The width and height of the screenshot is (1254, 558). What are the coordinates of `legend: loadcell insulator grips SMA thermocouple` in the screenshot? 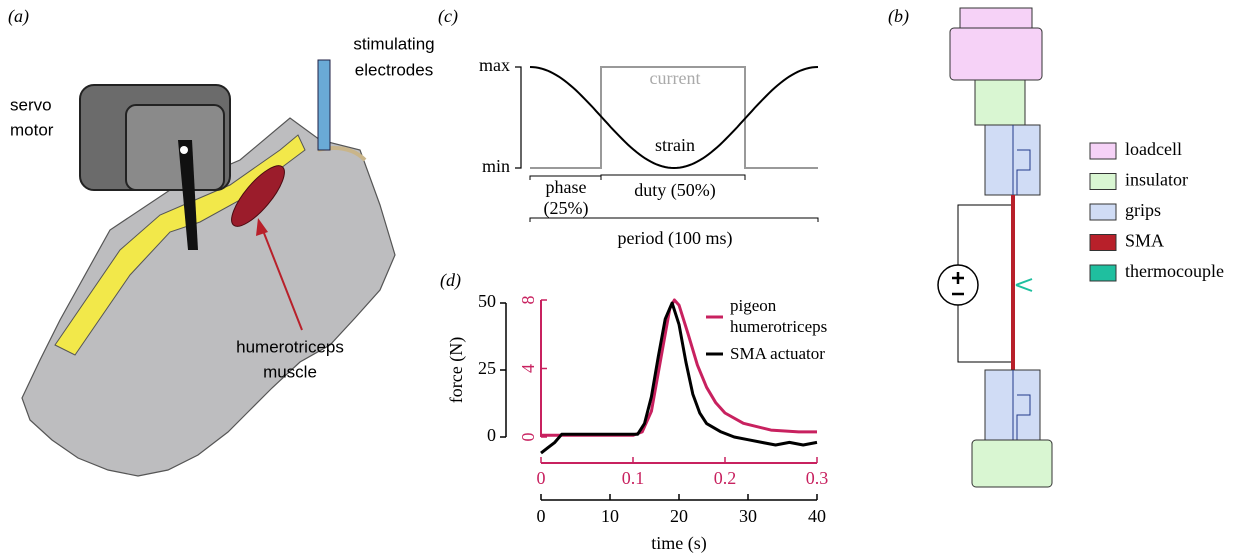 It's located at (1156, 210).